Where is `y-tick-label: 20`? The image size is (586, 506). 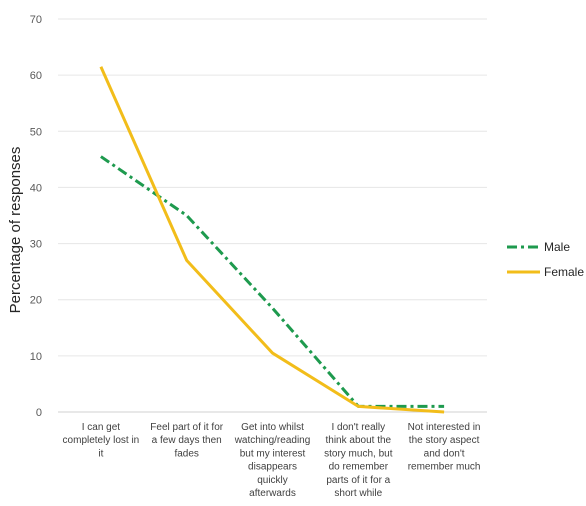
y-tick-label: 20 is located at coordinates (36, 301).